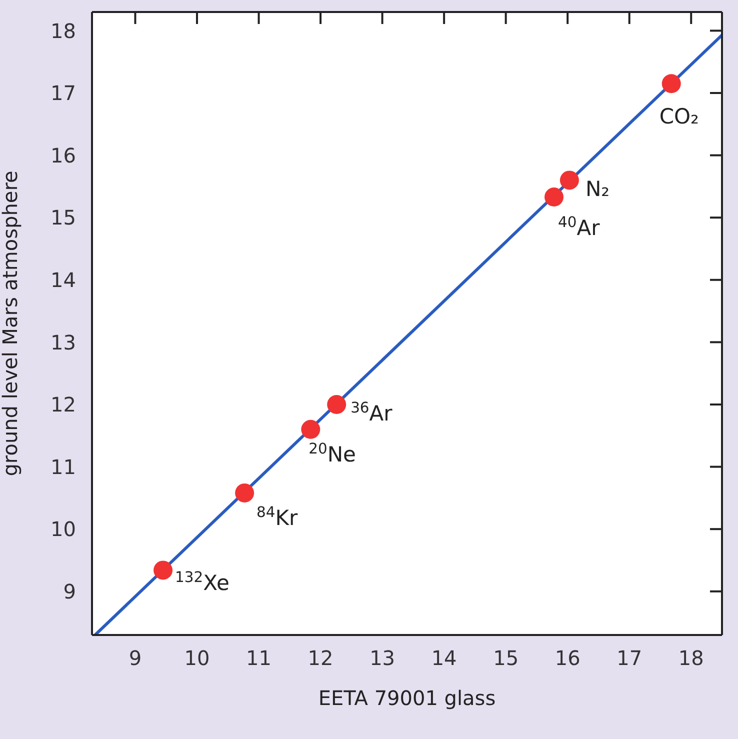  Describe the element at coordinates (332, 453) in the screenshot. I see `annotation: $^{20}$Ne` at that location.